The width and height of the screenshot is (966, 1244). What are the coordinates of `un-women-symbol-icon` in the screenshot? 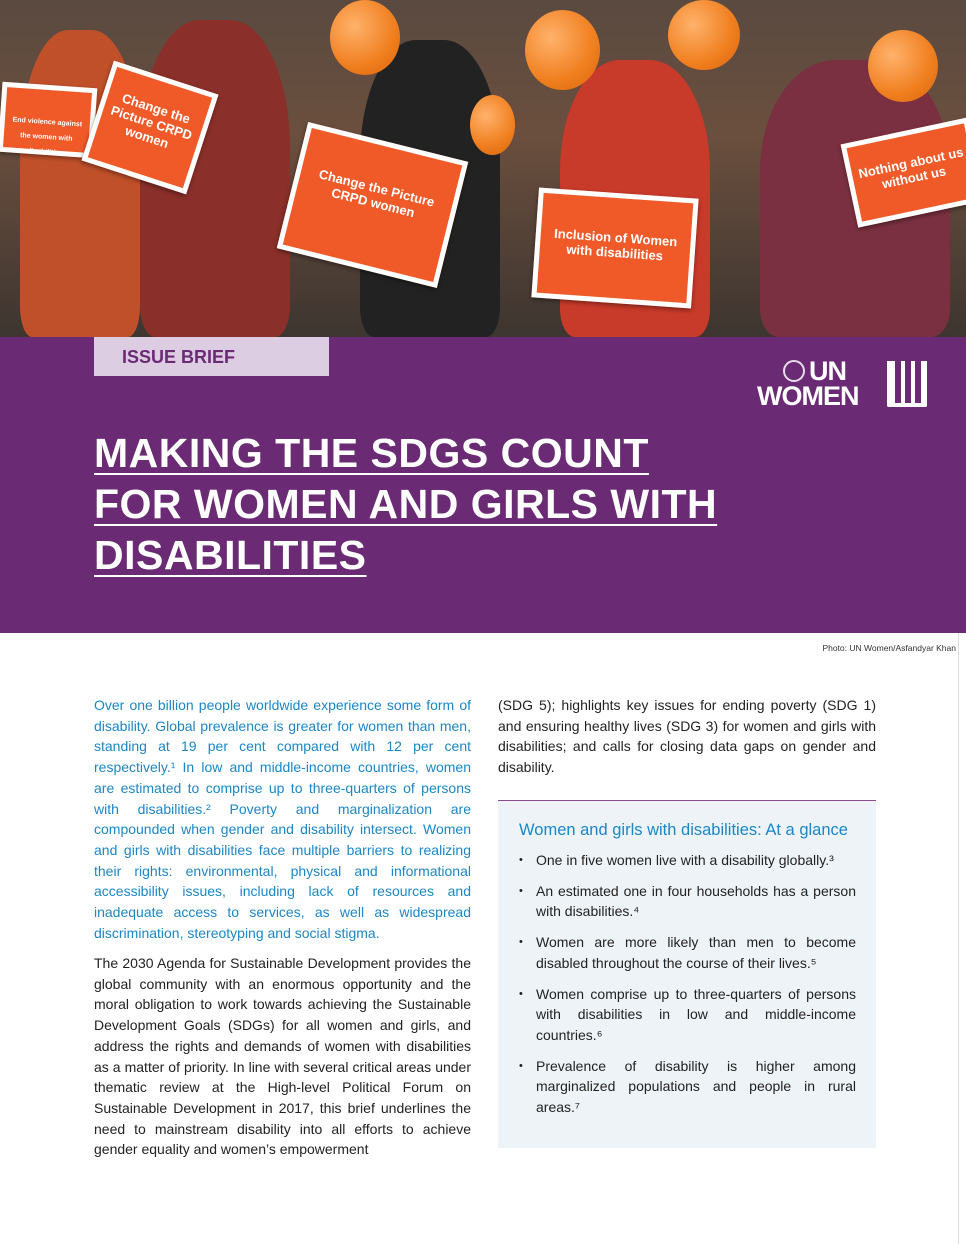 It's located at (907, 384).